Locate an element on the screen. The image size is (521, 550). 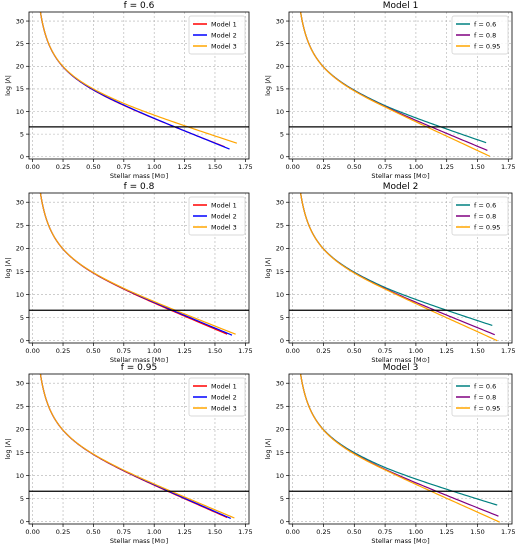
legend-label: Model 3 is located at coordinates (224, 408).